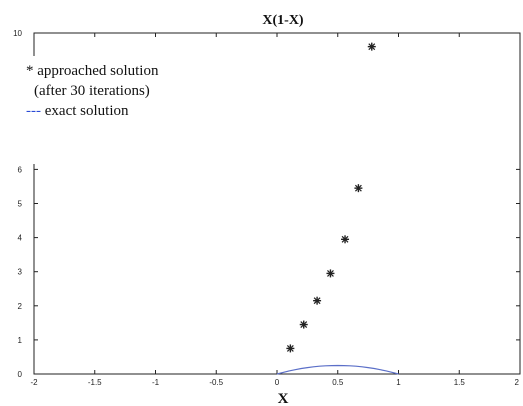  What do you see at coordinates (283, 20) in the screenshot?
I see `chart-title: X(1-X)` at bounding box center [283, 20].